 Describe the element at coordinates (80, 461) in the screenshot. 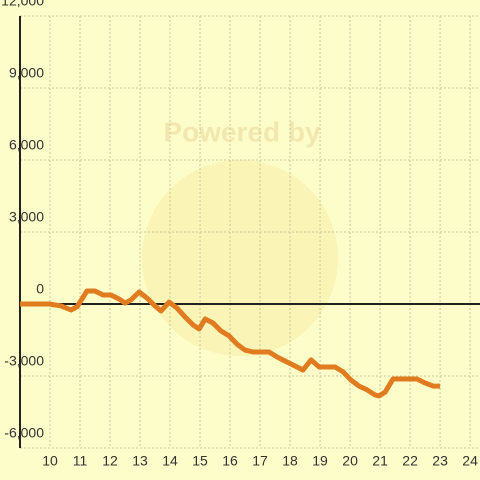

I see `x-tick-label: 11` at that location.